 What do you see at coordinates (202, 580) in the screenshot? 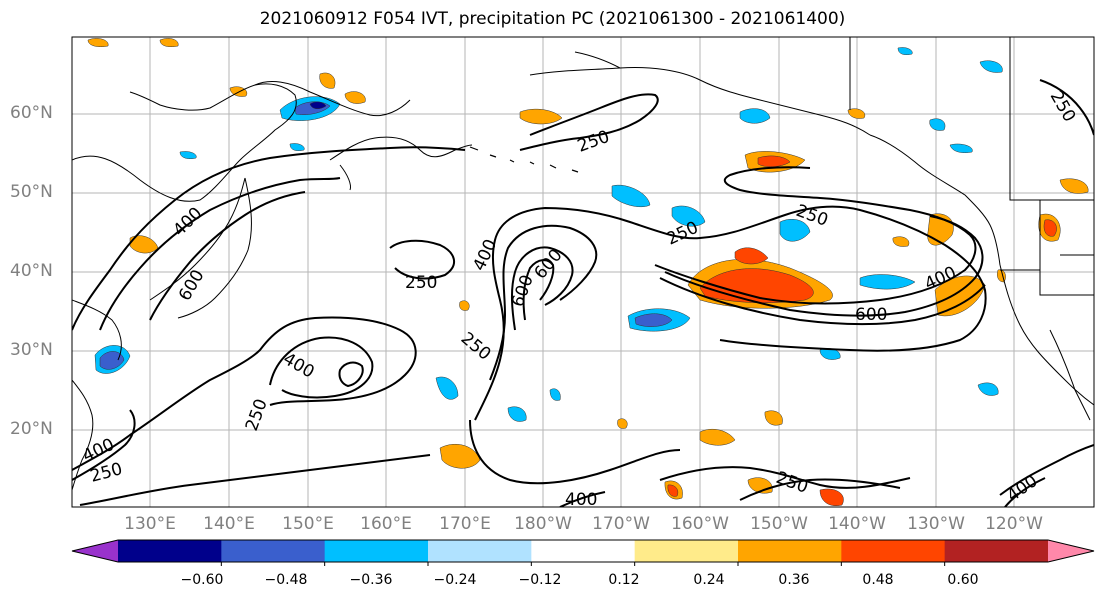
I see `colorbar-tick-label: −0.60` at bounding box center [202, 580].